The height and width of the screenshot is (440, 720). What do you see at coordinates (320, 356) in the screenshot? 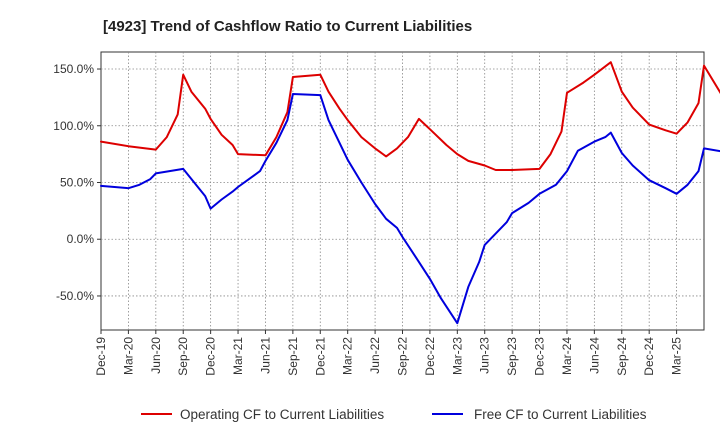
I see `x-tick-label: Dec-21` at bounding box center [320, 356].